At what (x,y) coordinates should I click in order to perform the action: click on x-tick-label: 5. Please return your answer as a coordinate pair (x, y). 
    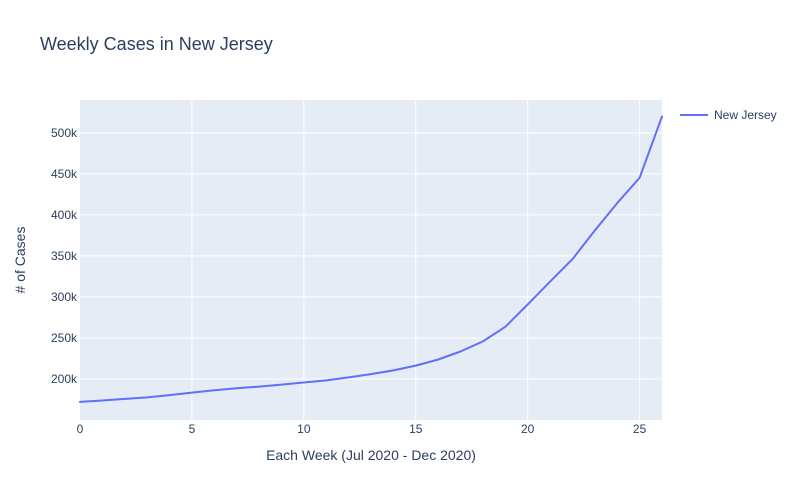
    Looking at the image, I should click on (192, 429).